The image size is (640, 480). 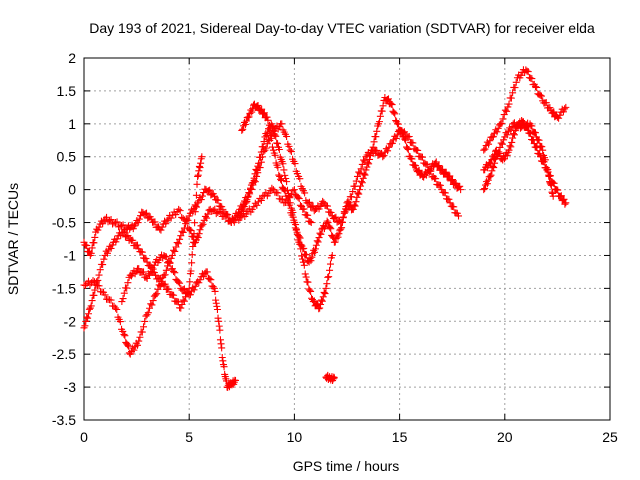 What do you see at coordinates (70, 255) in the screenshot?
I see `y-tick-label: -1` at bounding box center [70, 255].